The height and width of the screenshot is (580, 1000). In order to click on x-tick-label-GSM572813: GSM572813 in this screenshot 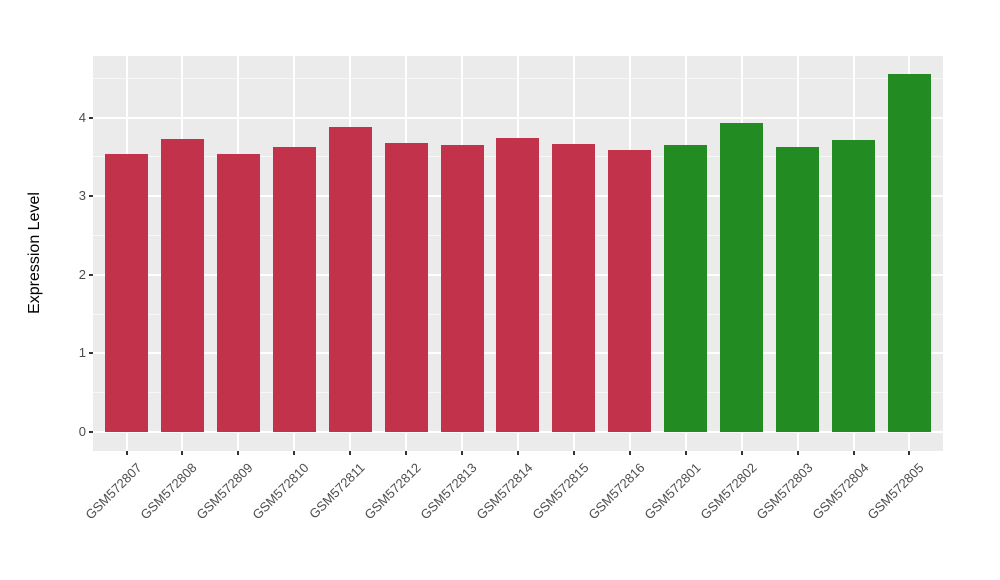, I will do `click(448, 491)`.